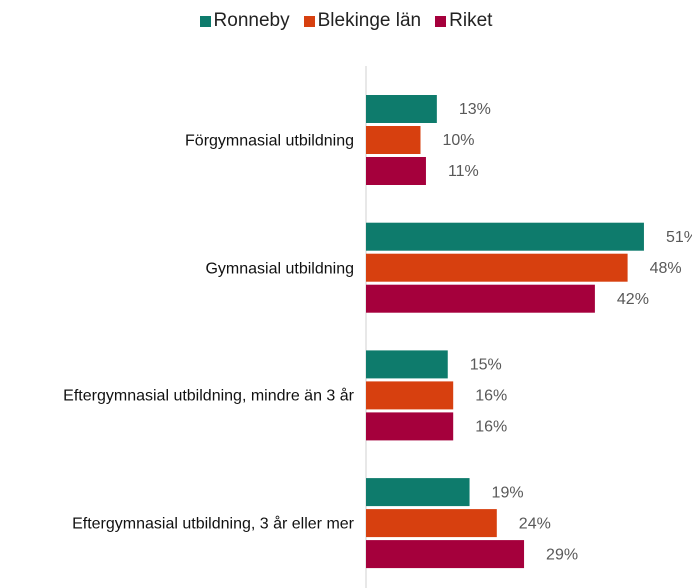 The height and width of the screenshot is (588, 692). What do you see at coordinates (251, 20) in the screenshot?
I see `legend-label: Ronneby` at bounding box center [251, 20].